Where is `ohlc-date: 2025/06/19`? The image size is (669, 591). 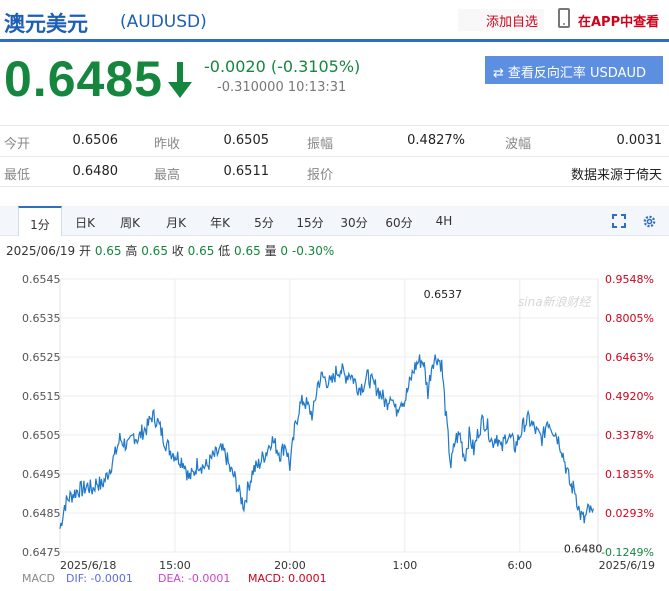
ohlc-date: 2025/06/19 is located at coordinates (41, 251).